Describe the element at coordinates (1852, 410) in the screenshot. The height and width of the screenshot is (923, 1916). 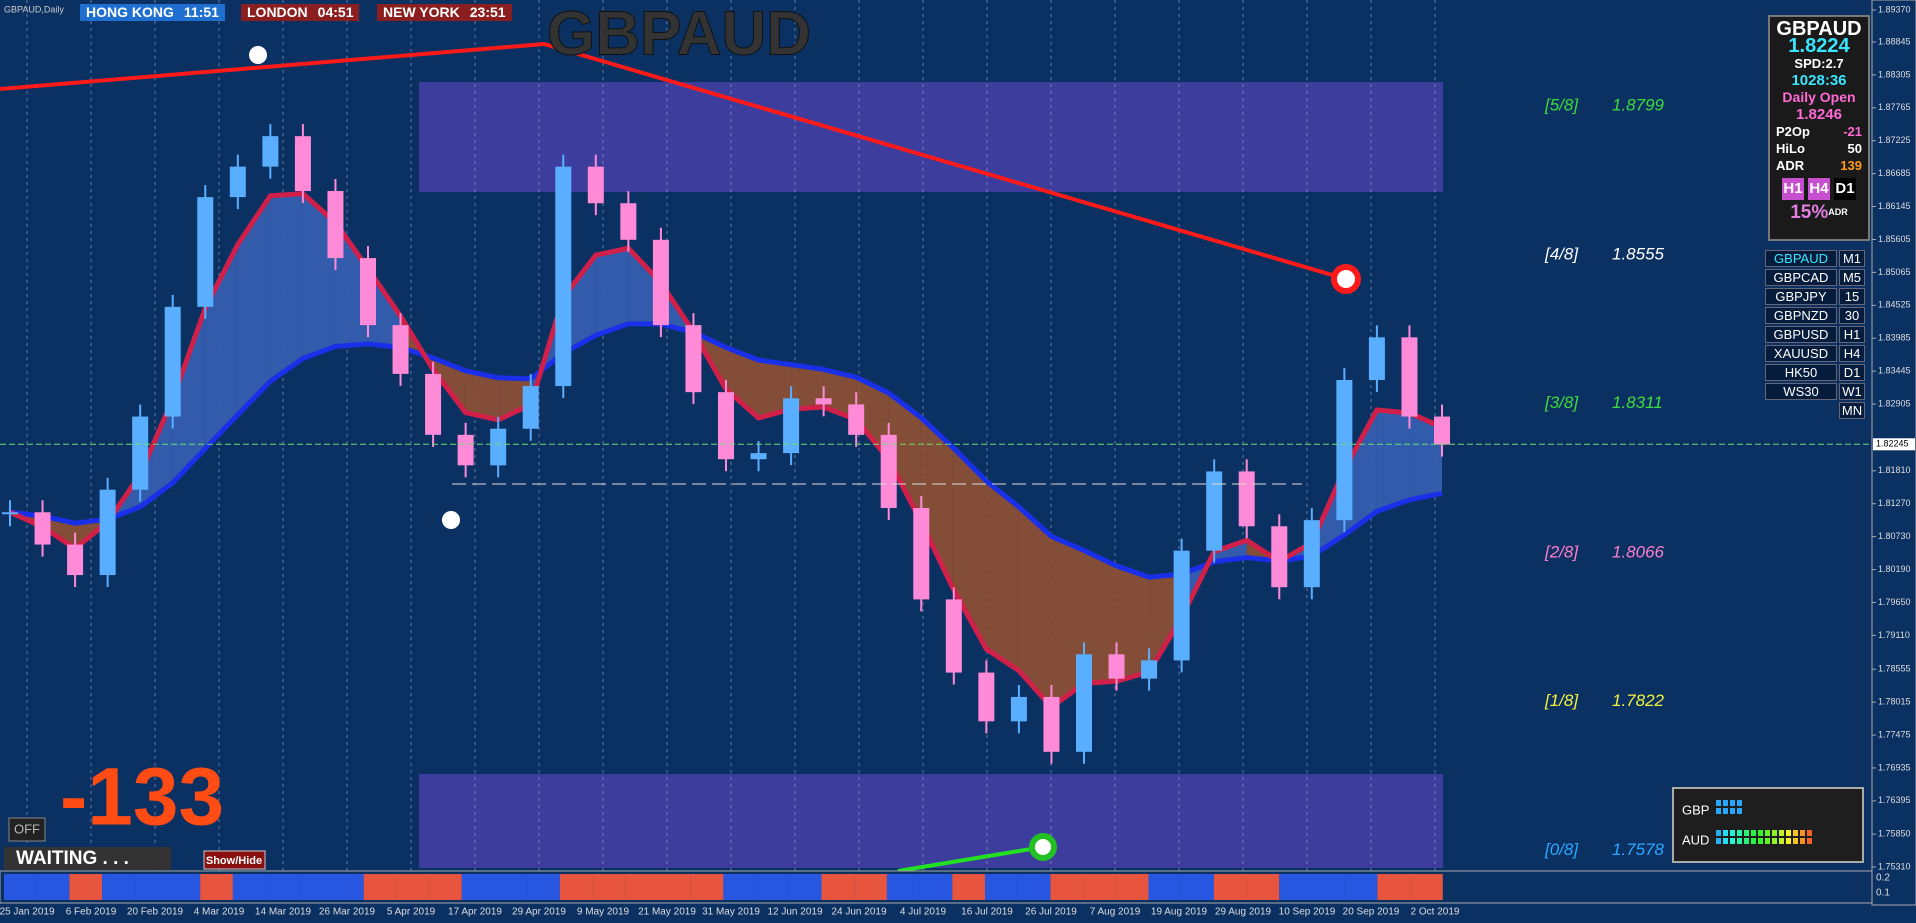
I see `tf-button: MN` at that location.